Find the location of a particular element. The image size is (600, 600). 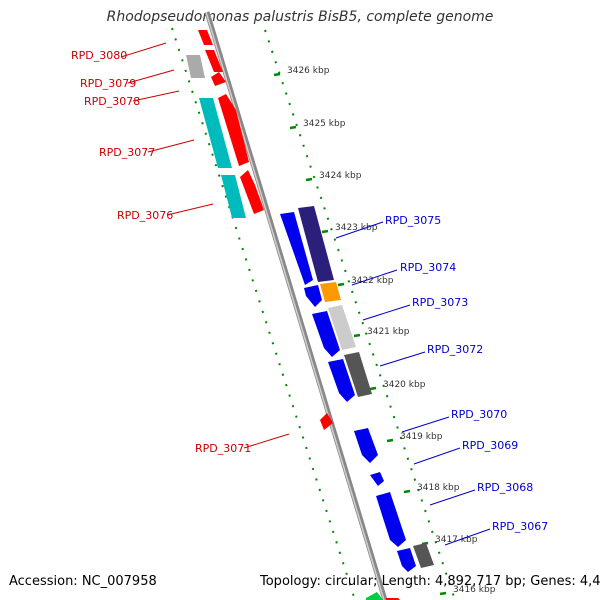

gene-label: RPD_3069 is located at coordinates (490, 445).